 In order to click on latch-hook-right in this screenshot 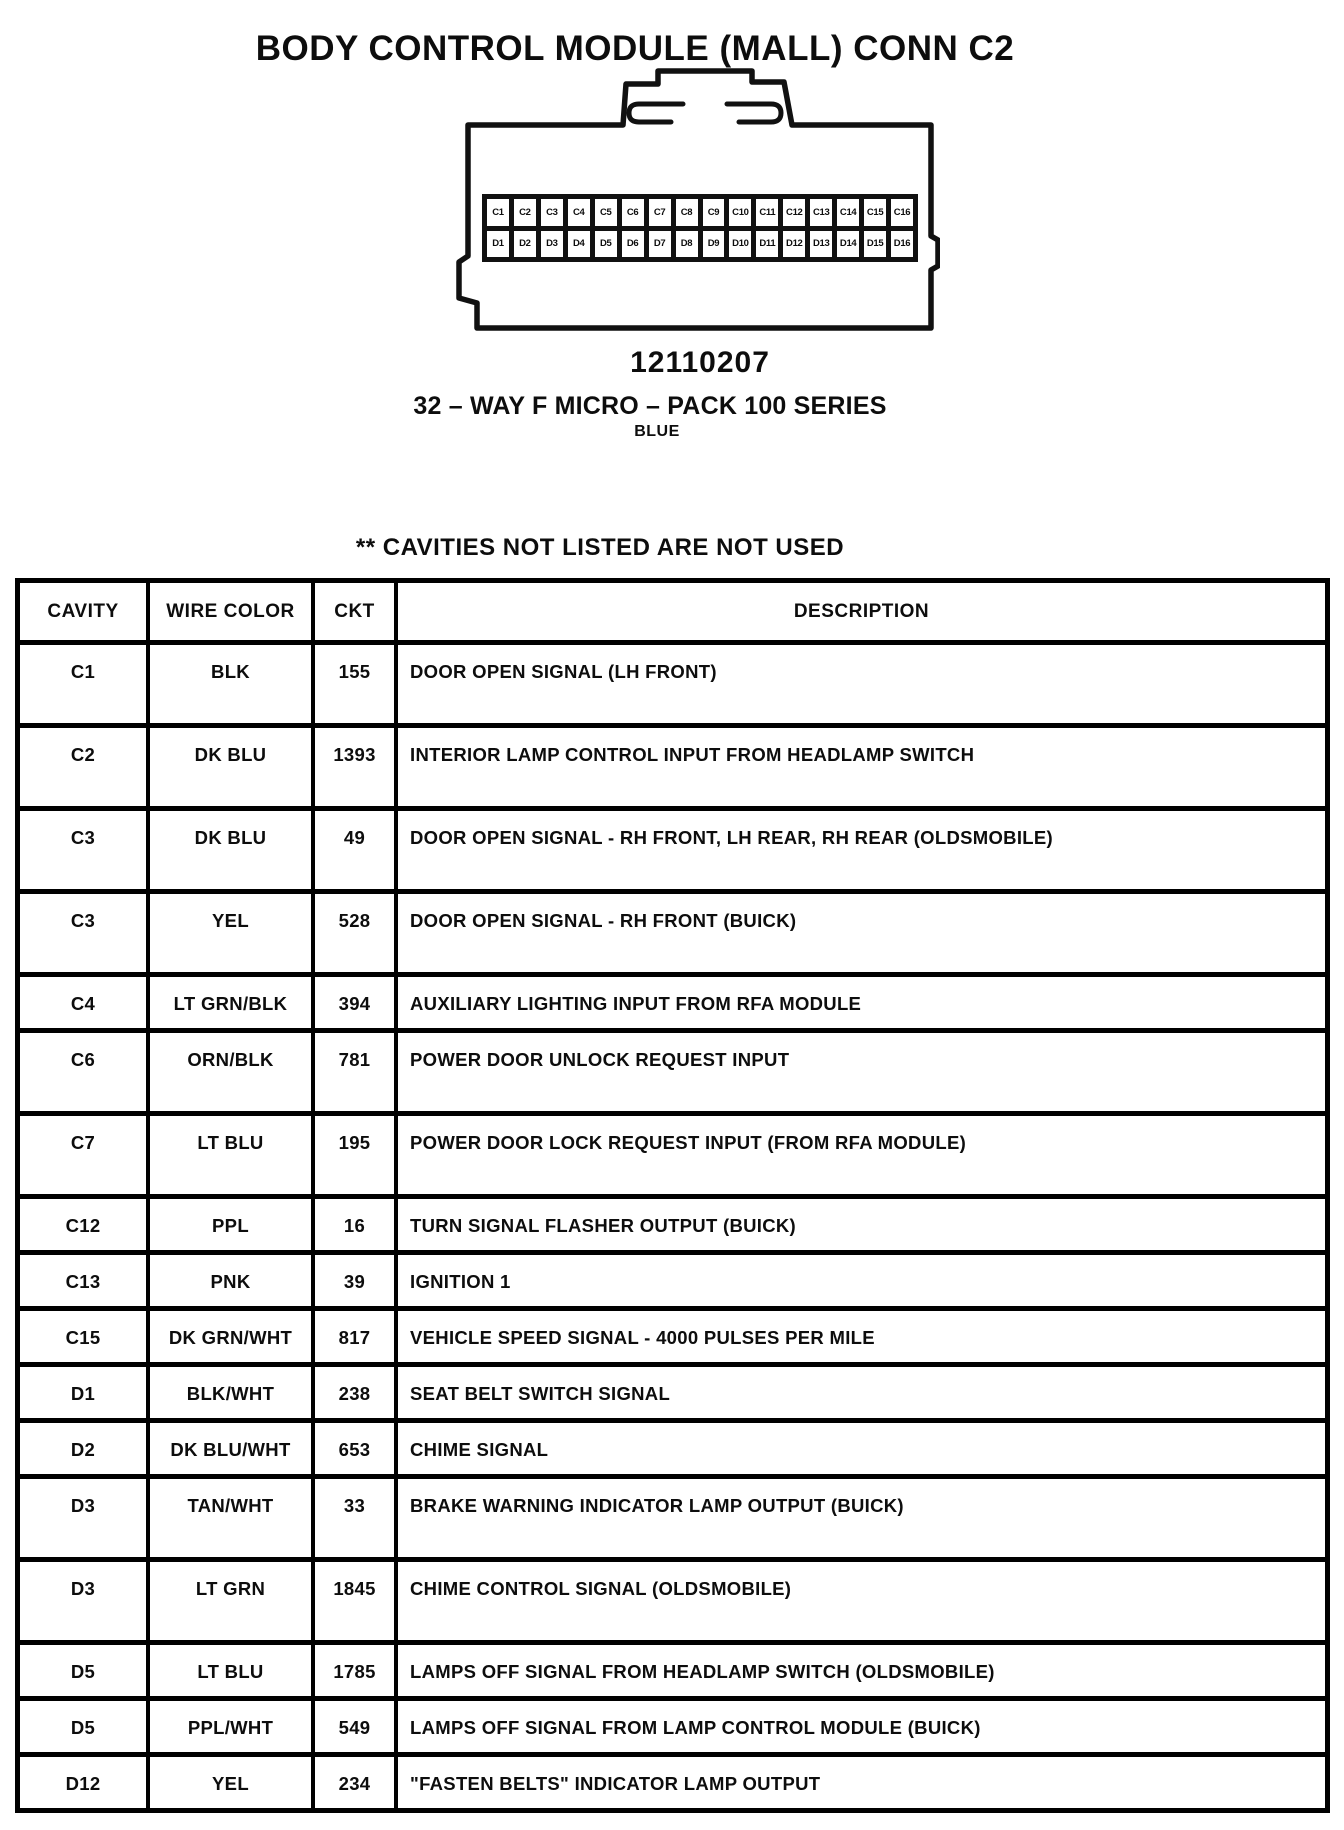, I will do `click(754, 113)`.